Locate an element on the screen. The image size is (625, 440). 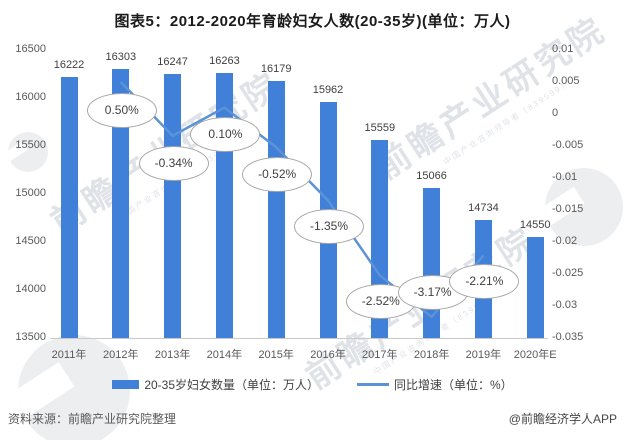
x-tick-label: 2019年 is located at coordinates (483, 355).